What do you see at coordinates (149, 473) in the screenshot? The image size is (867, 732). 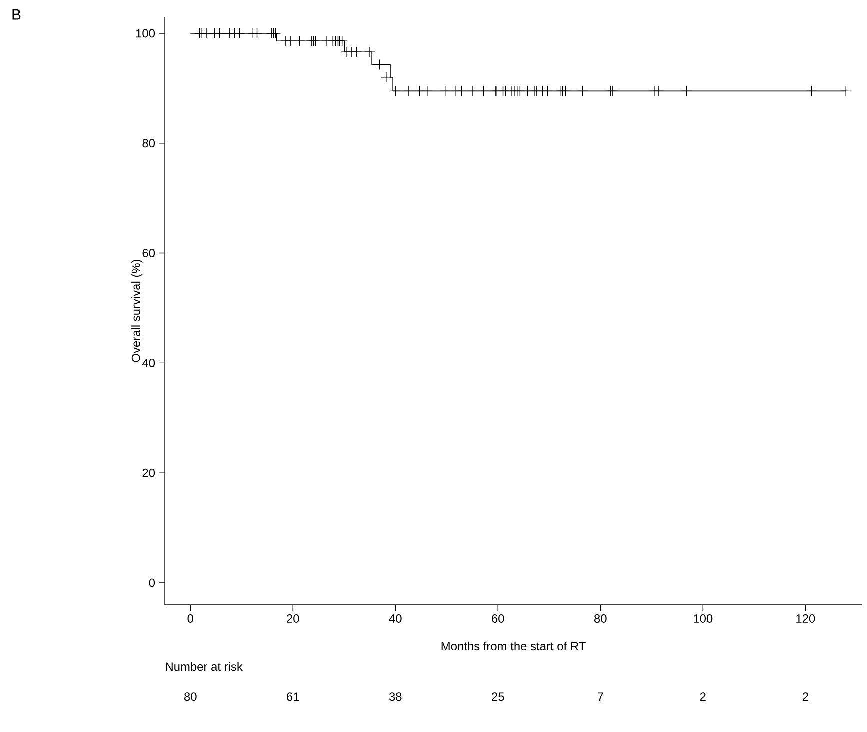 I see `y-tick-label: 20` at bounding box center [149, 473].